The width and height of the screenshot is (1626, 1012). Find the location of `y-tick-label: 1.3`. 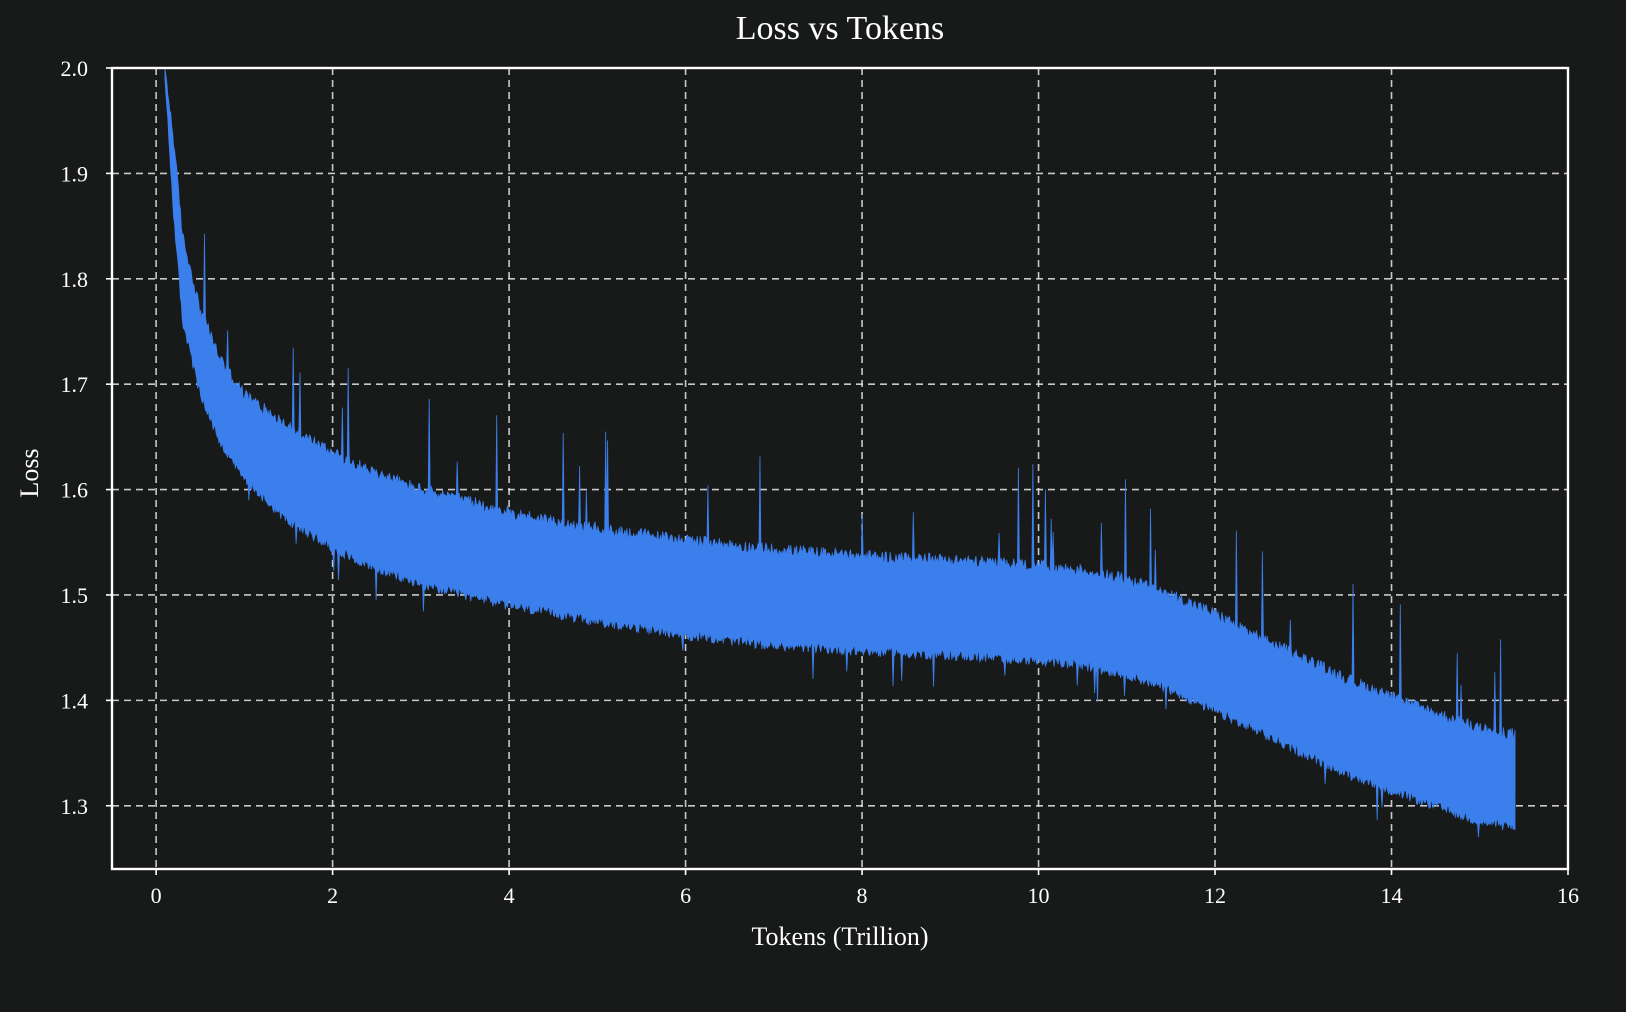

y-tick-label: 1.3 is located at coordinates (75, 806).